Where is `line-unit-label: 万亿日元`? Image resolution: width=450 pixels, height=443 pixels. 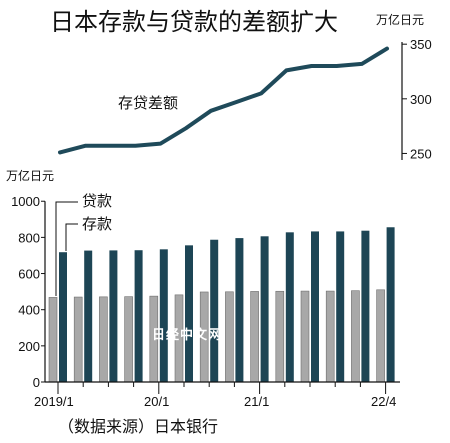 line-unit-label: 万亿日元 is located at coordinates (400, 19).